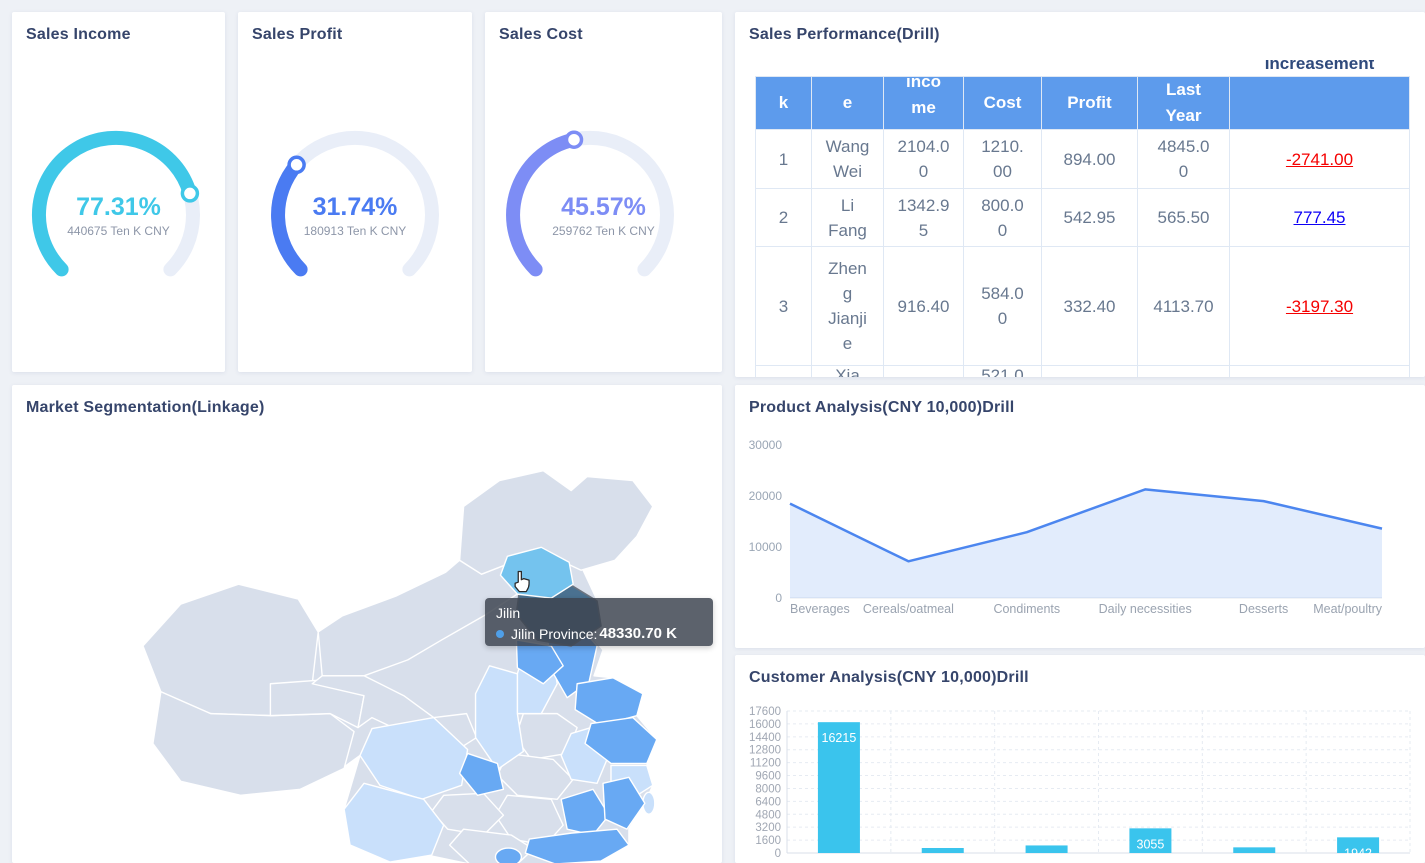 This screenshot has width=1425, height=863. I want to click on tooltip-series-label: Jilin Province:, so click(554, 633).